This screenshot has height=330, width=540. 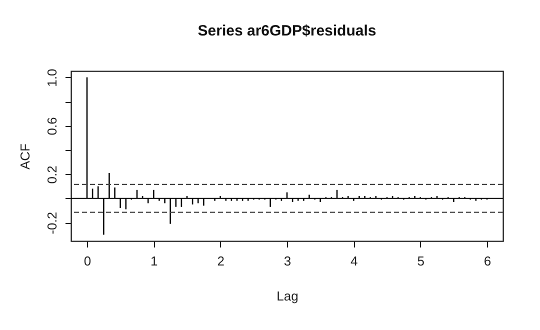 What do you see at coordinates (220, 261) in the screenshot?
I see `x-tick-label: 2` at bounding box center [220, 261].